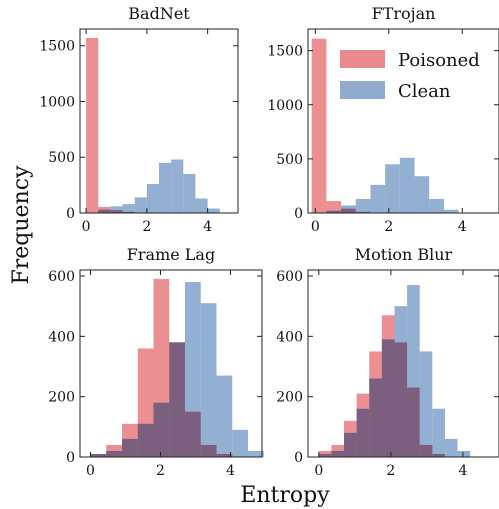 This screenshot has width=499, height=509. What do you see at coordinates (404, 254) in the screenshot?
I see `panel-title: Motion Blur` at bounding box center [404, 254].